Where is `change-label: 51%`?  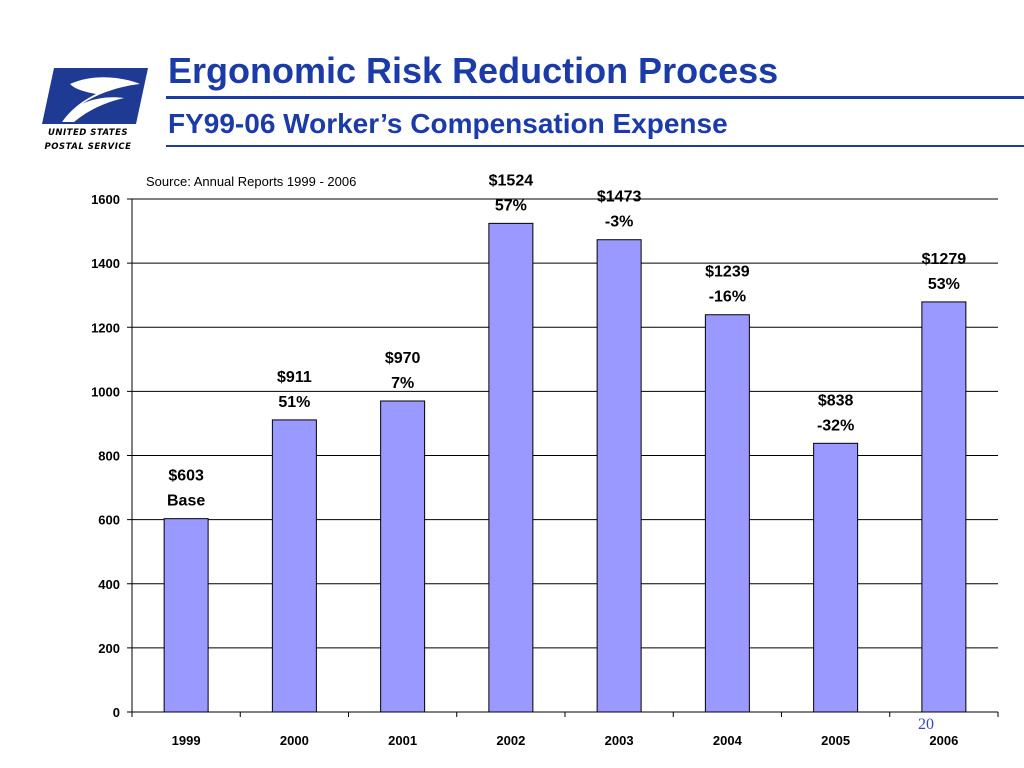 change-label: 51% is located at coordinates (294, 402).